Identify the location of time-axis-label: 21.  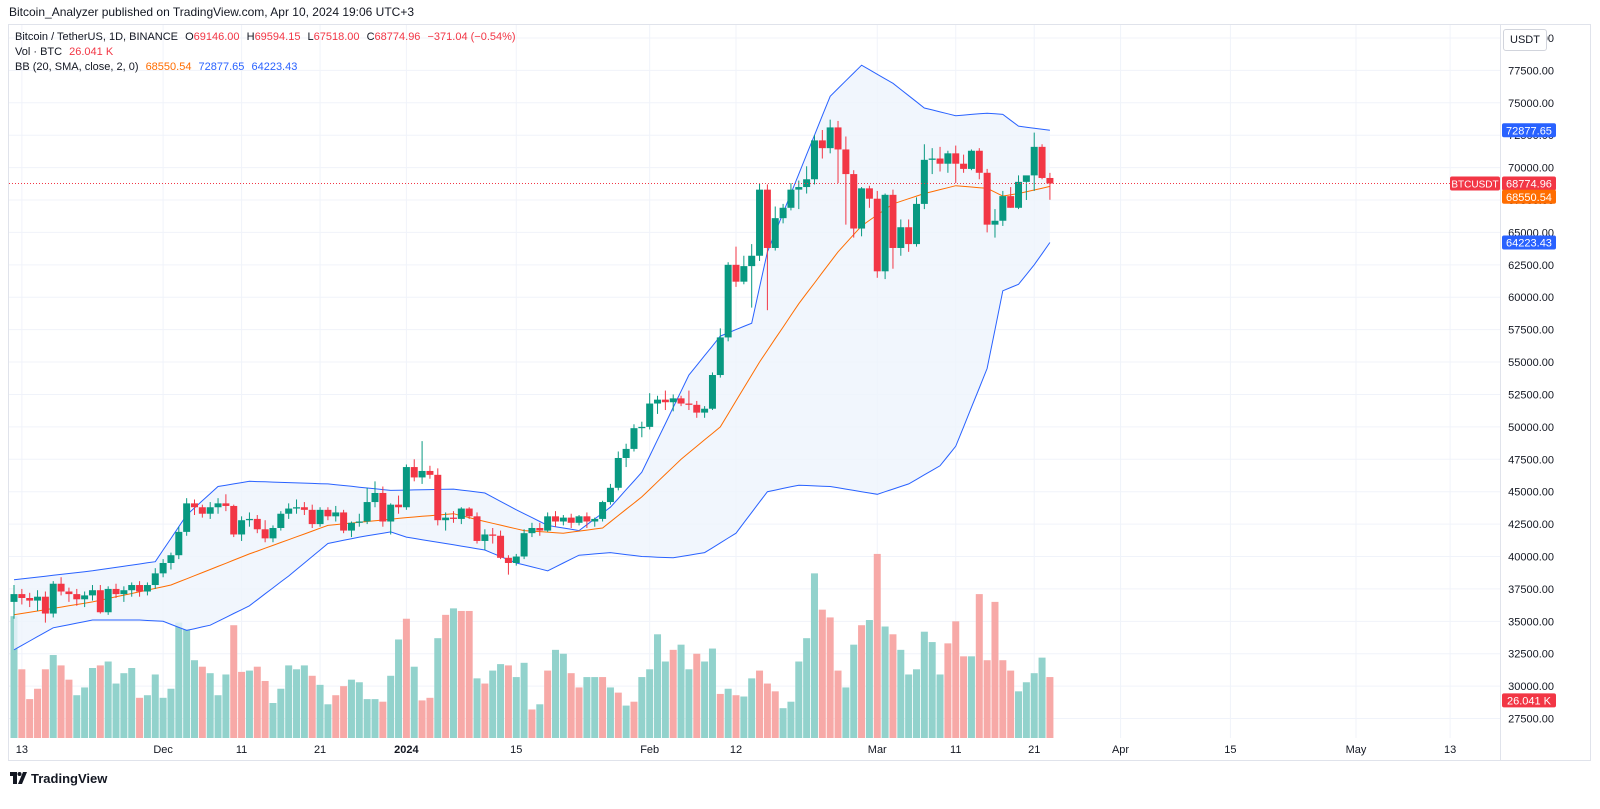
(1034, 750).